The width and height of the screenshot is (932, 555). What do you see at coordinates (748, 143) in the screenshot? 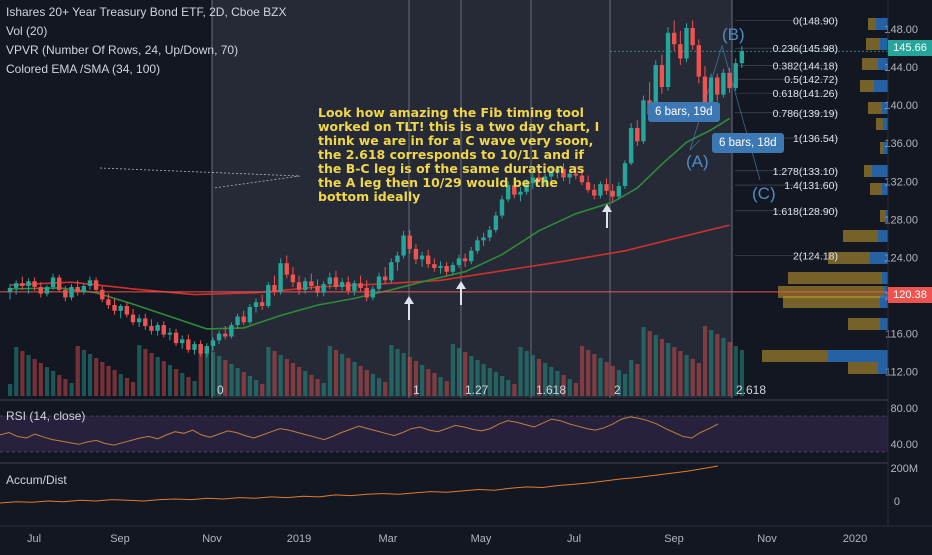
I see `bars-range-badge-2: 6 bars, 18d` at bounding box center [748, 143].